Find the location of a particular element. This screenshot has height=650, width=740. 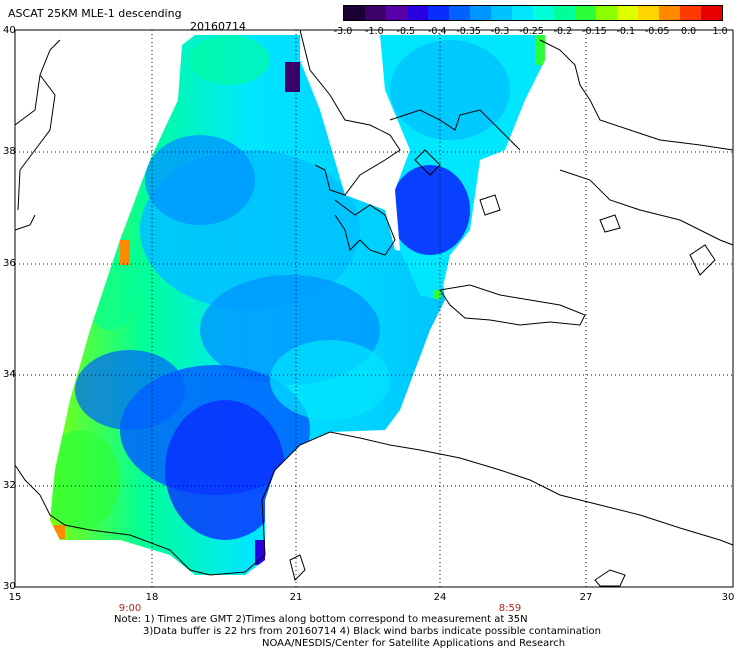

colorbar-label: -0.5 is located at coordinates (406, 31).